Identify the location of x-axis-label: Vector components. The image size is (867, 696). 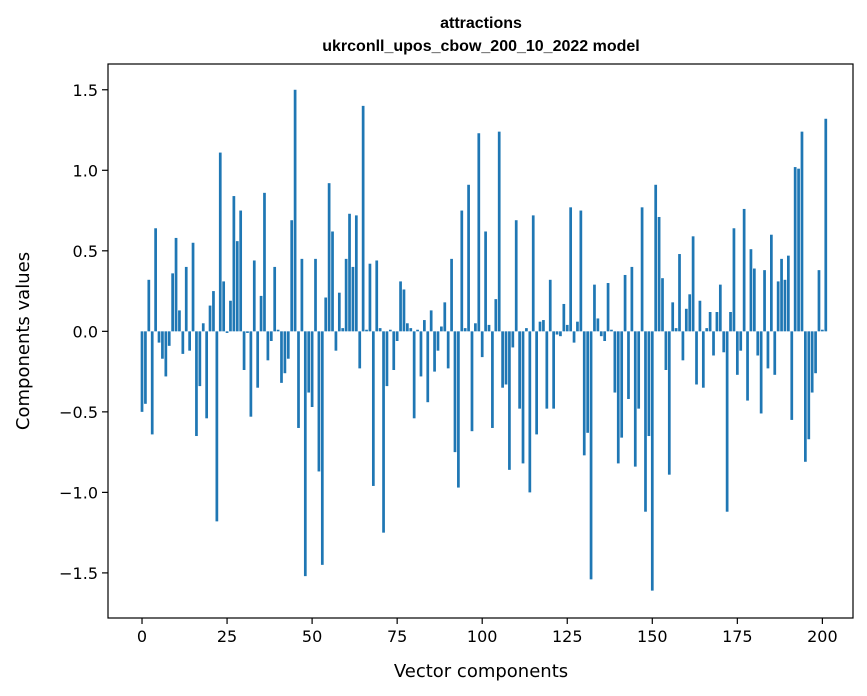
(481, 671).